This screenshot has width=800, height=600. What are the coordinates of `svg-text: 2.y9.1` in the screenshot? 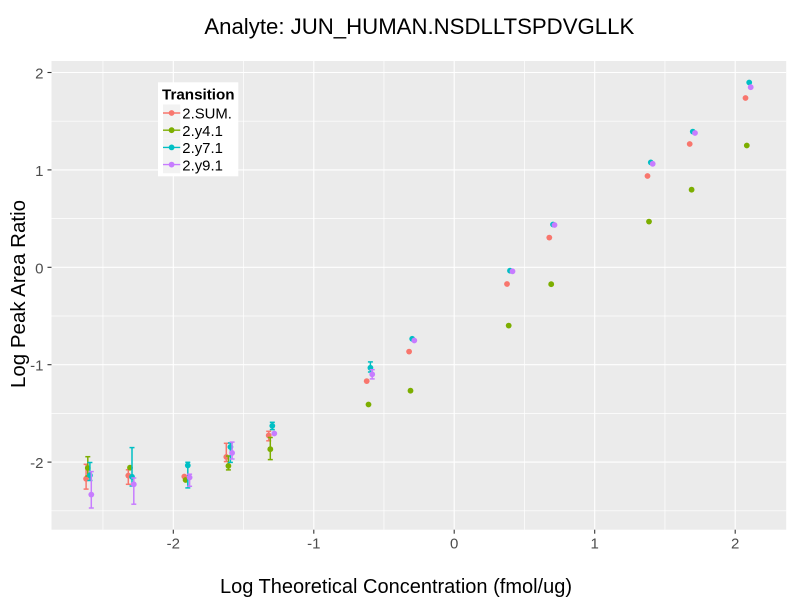 It's located at (202, 166).